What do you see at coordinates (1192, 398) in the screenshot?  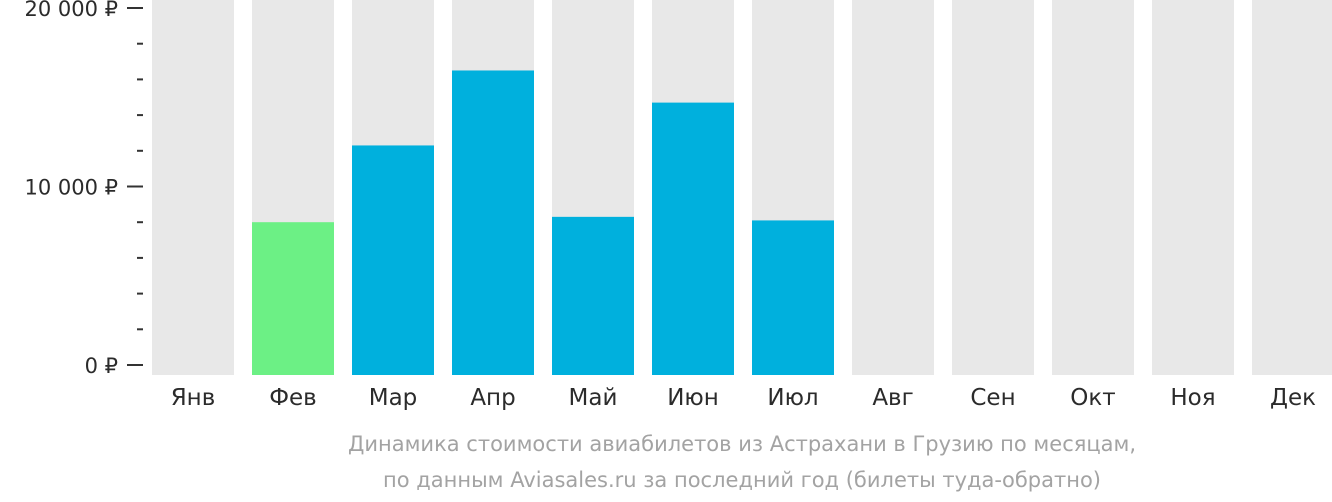 I see `x-tick-label: Ноя` at bounding box center [1192, 398].